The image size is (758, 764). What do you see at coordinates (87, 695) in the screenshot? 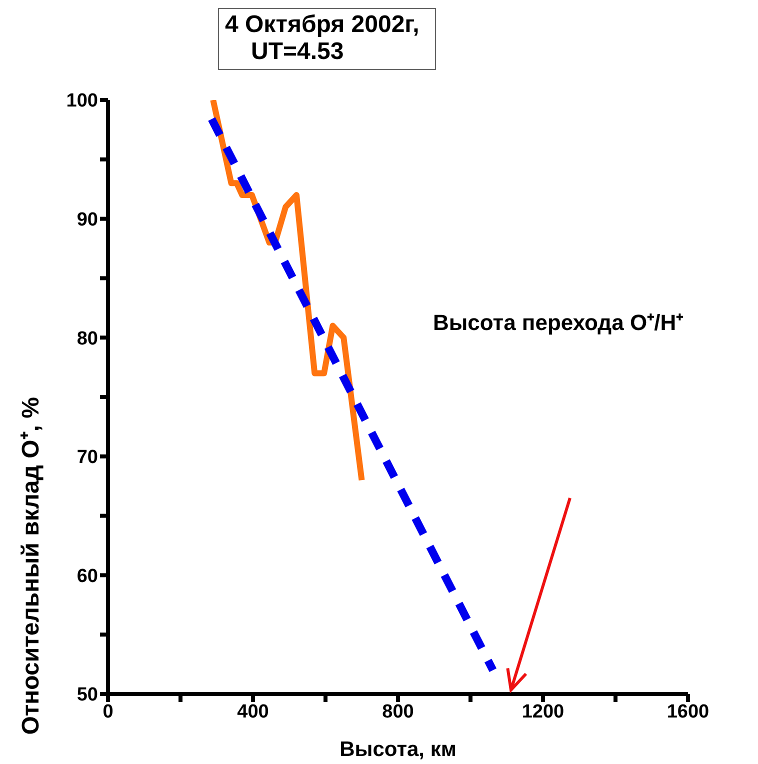
I see `y-tick-label: 50` at bounding box center [87, 695].